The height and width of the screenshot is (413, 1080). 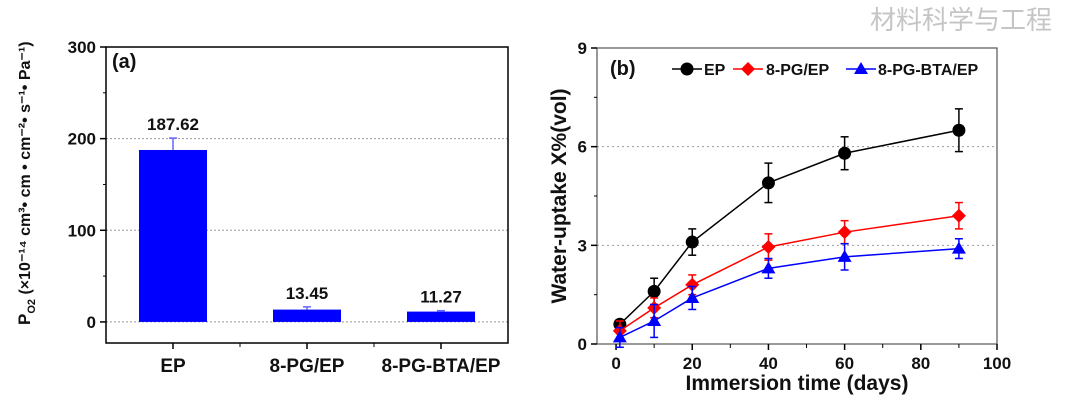 I want to click on watermark: 材料科学与工程, so click(x=961, y=21).